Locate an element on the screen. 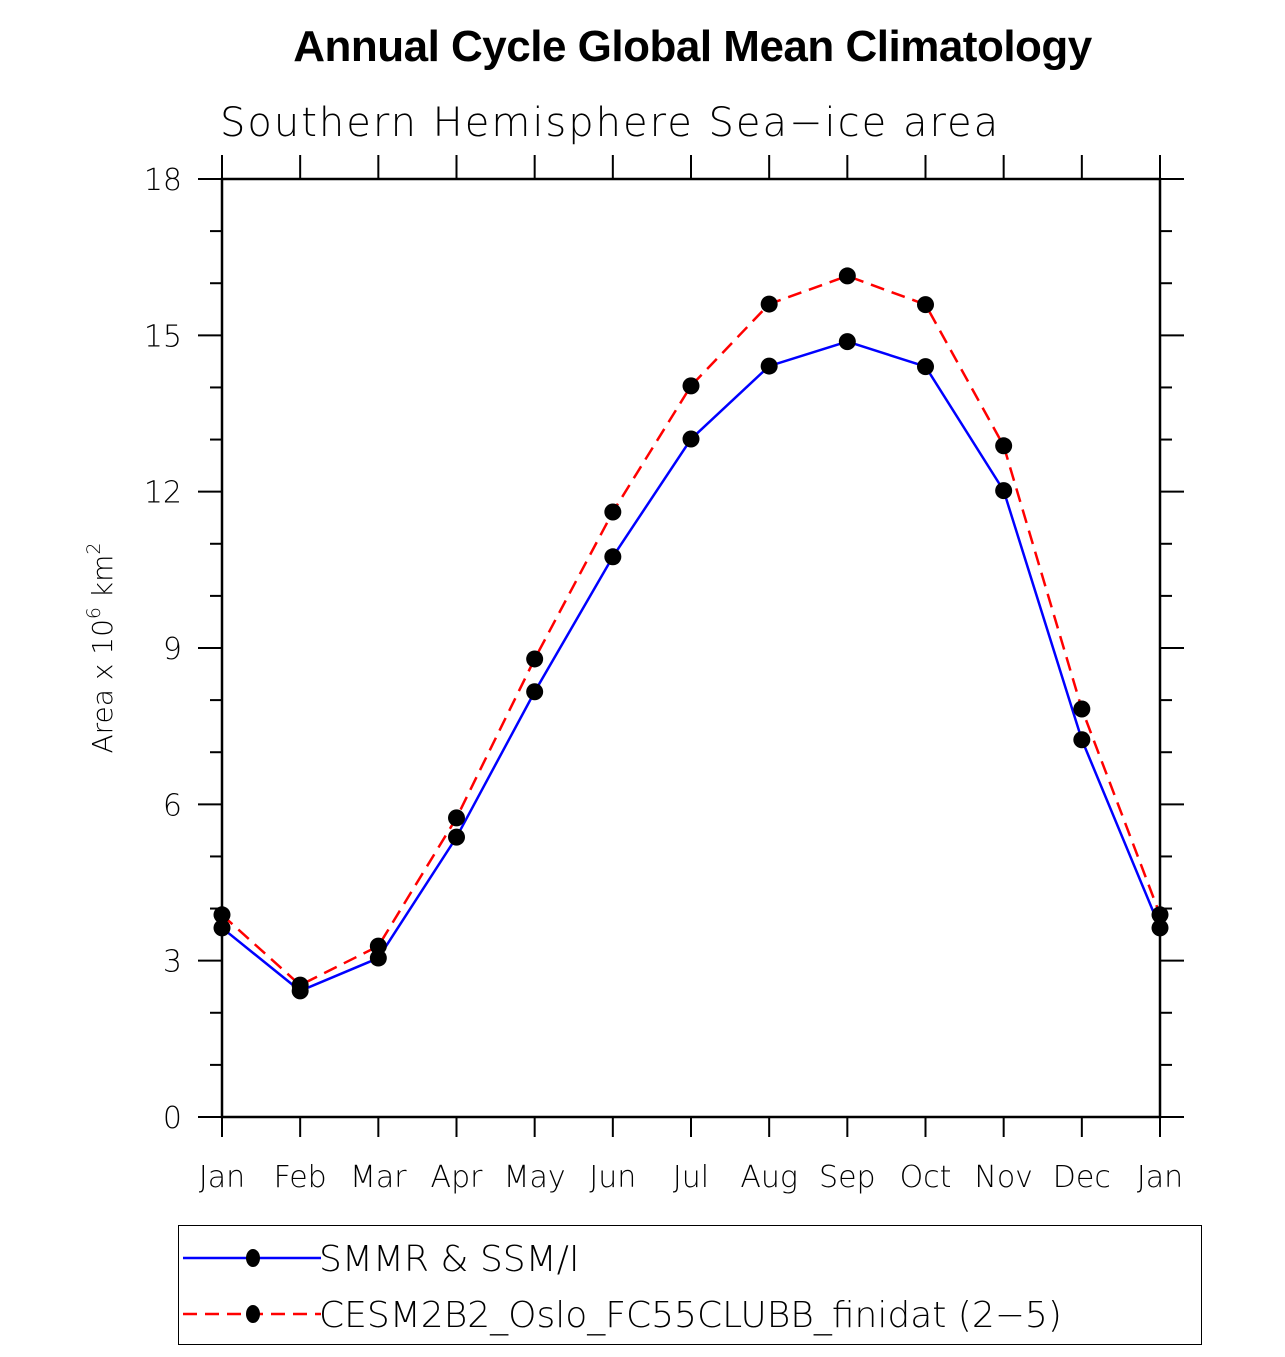 The image size is (1285, 1357). x-tick-label: Apr is located at coordinates (457, 1177).